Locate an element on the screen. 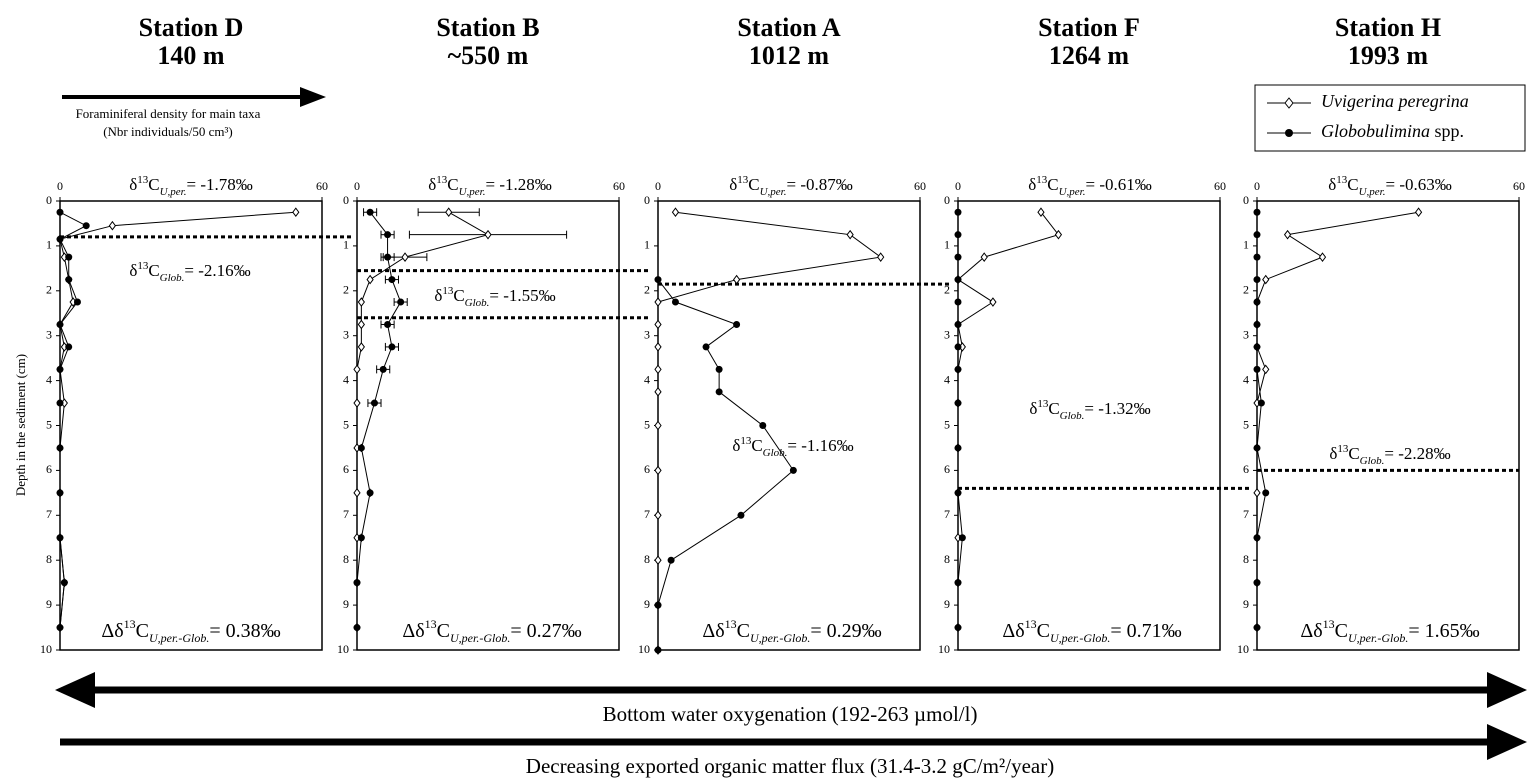  y-tick-label: 4 is located at coordinates (647, 379).